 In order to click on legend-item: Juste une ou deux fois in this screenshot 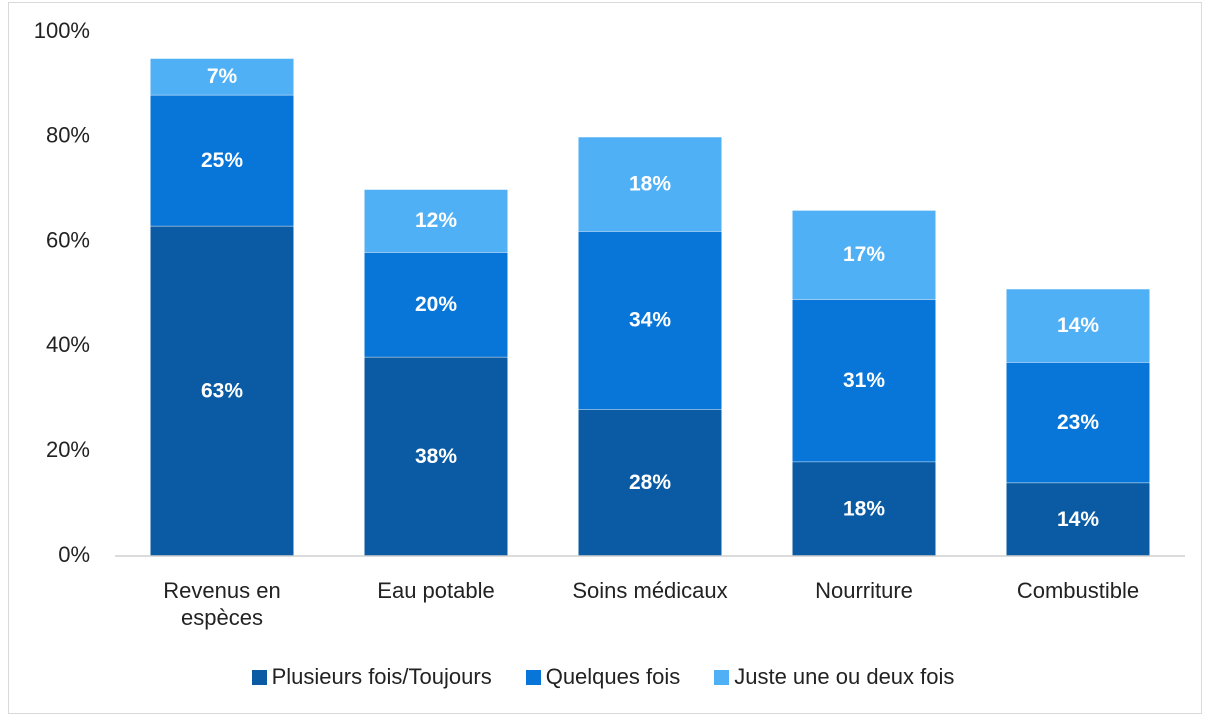, I will do `click(834, 677)`.